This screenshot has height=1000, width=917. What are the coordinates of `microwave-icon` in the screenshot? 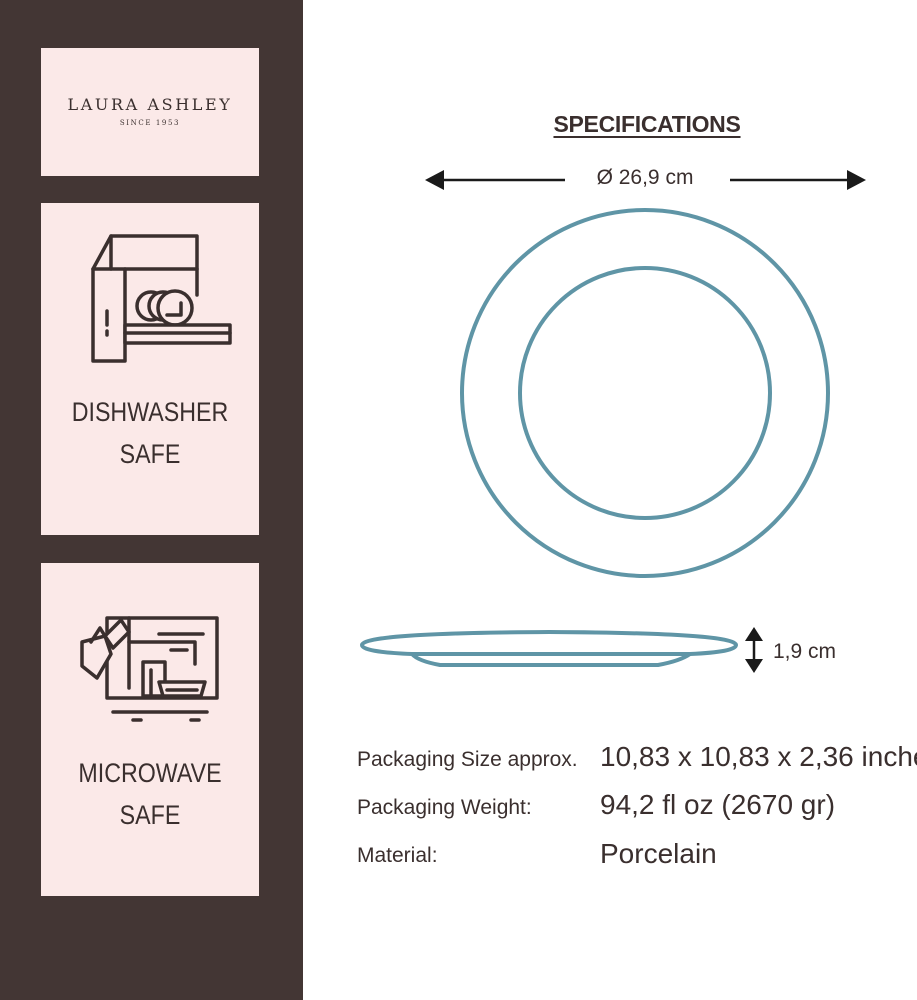 It's located at (149, 669).